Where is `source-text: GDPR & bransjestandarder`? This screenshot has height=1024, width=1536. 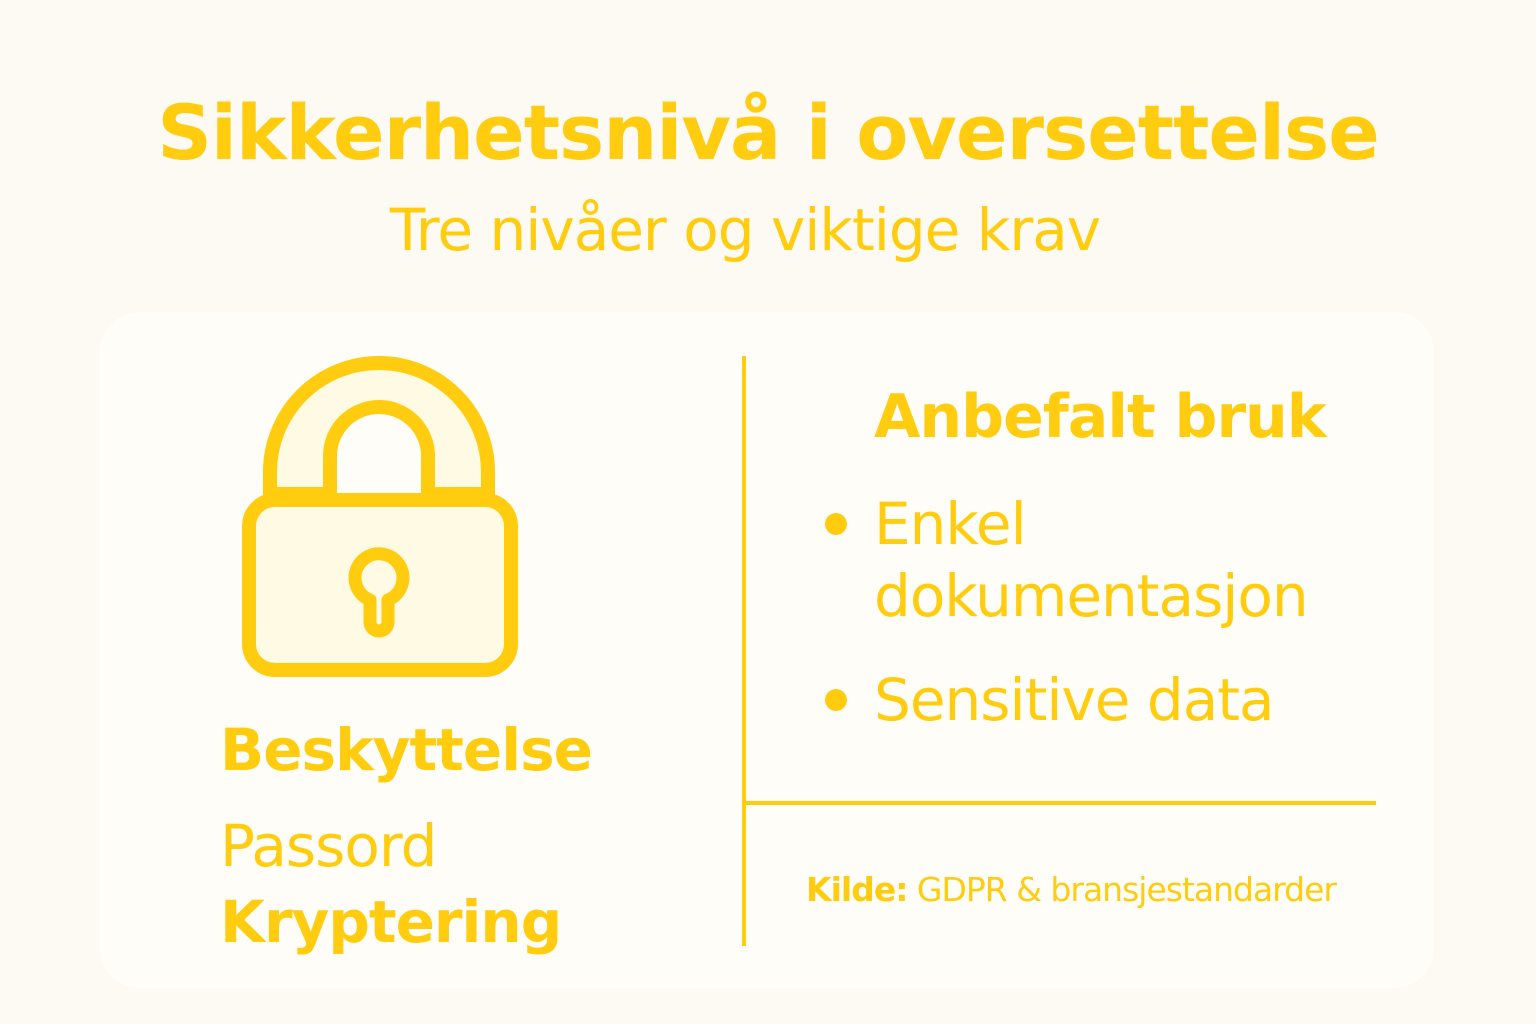 source-text: GDPR & bransjestandarder is located at coordinates (1126, 889).